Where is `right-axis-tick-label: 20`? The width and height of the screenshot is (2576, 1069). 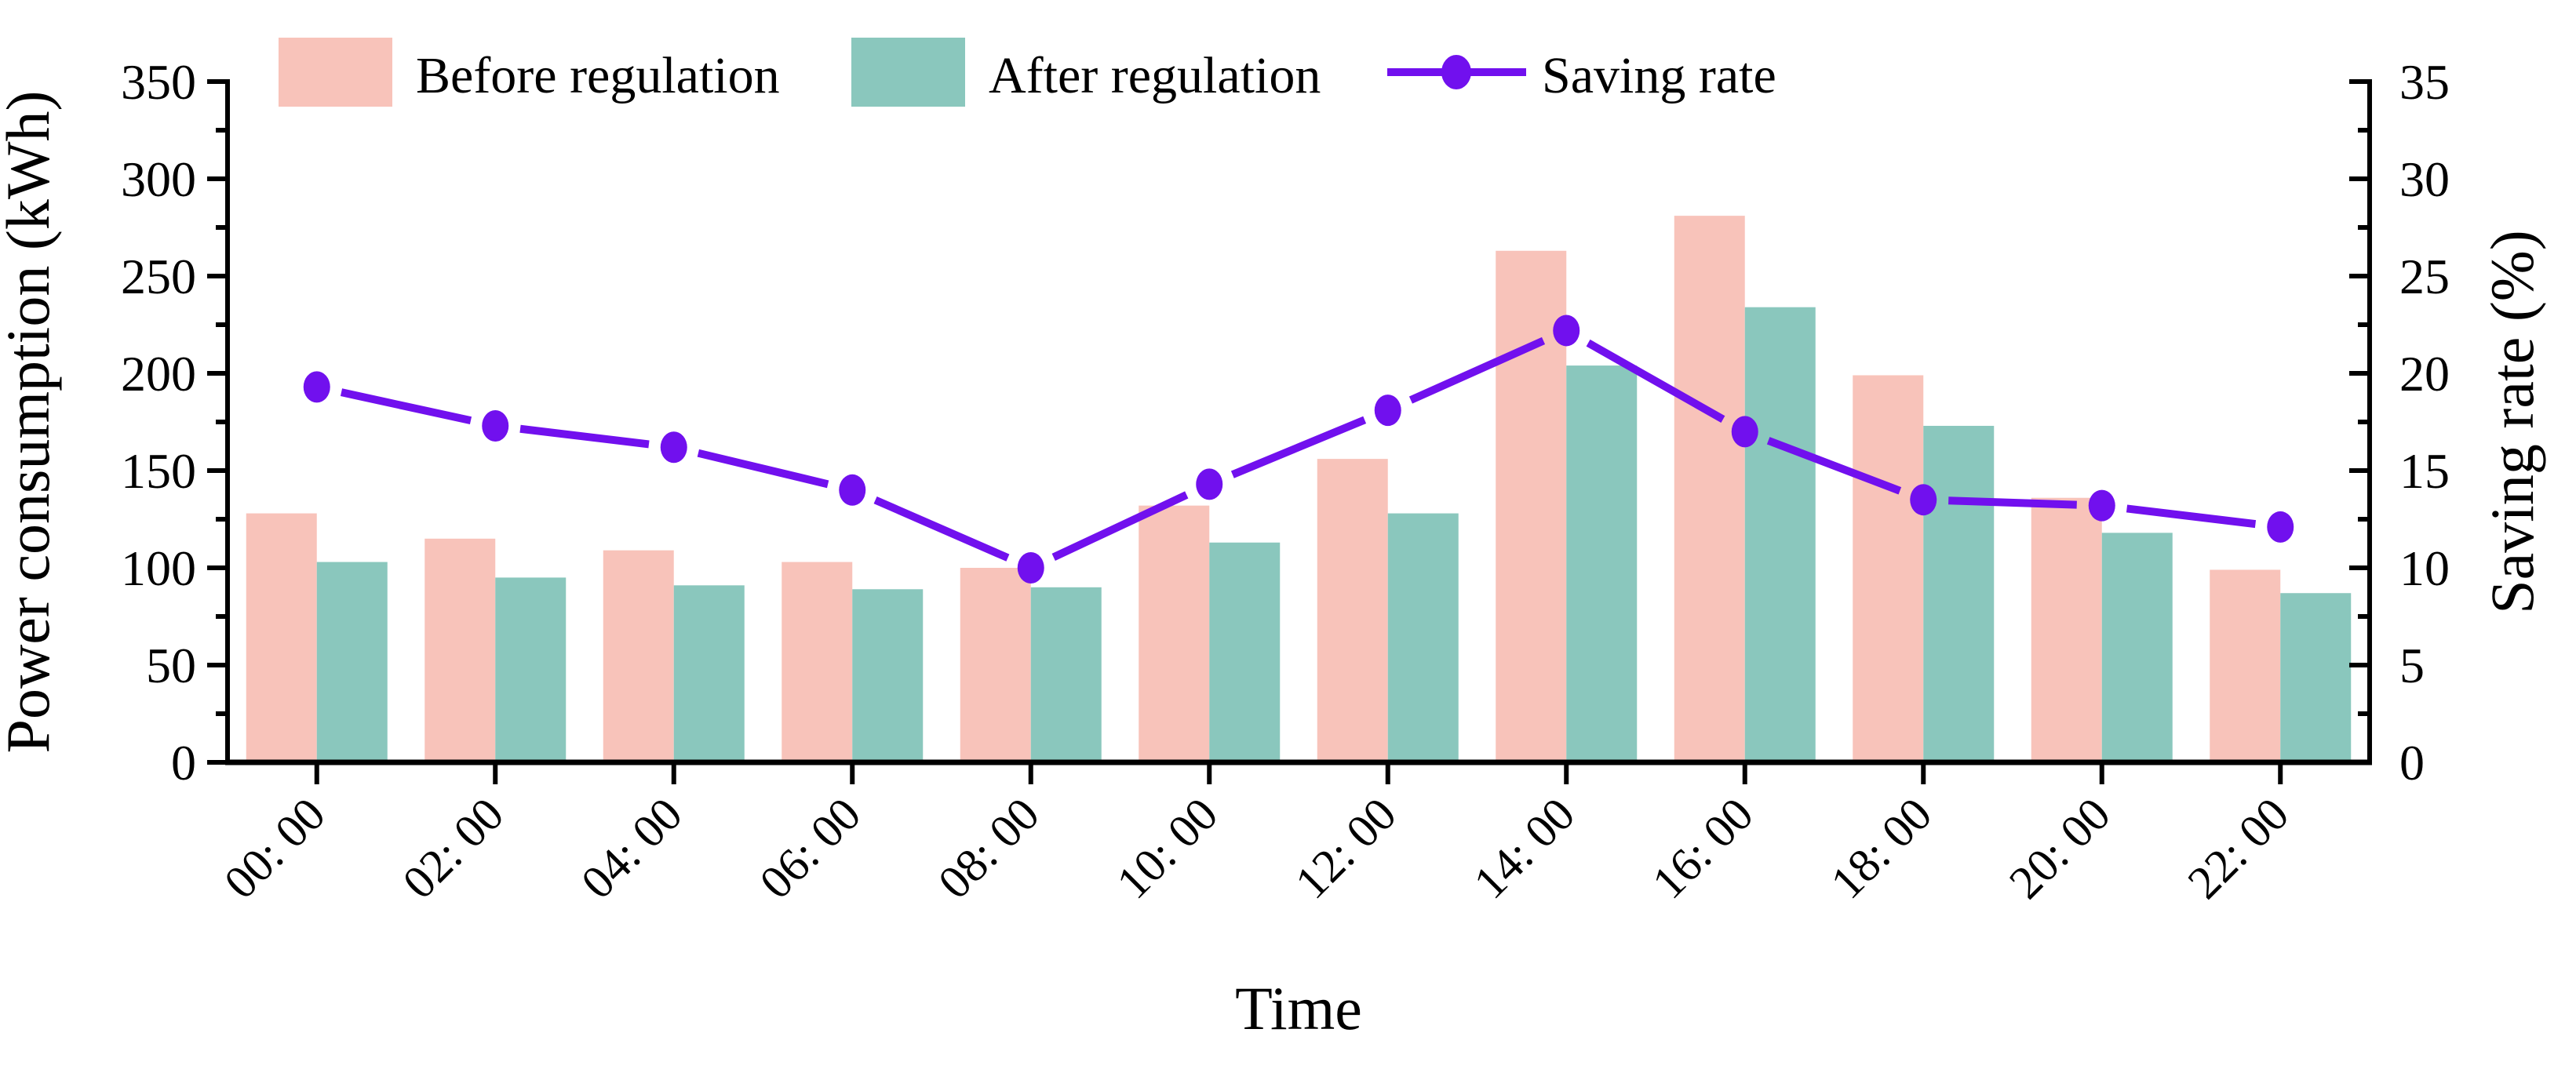
right-axis-tick-label: 20 is located at coordinates (2424, 374).